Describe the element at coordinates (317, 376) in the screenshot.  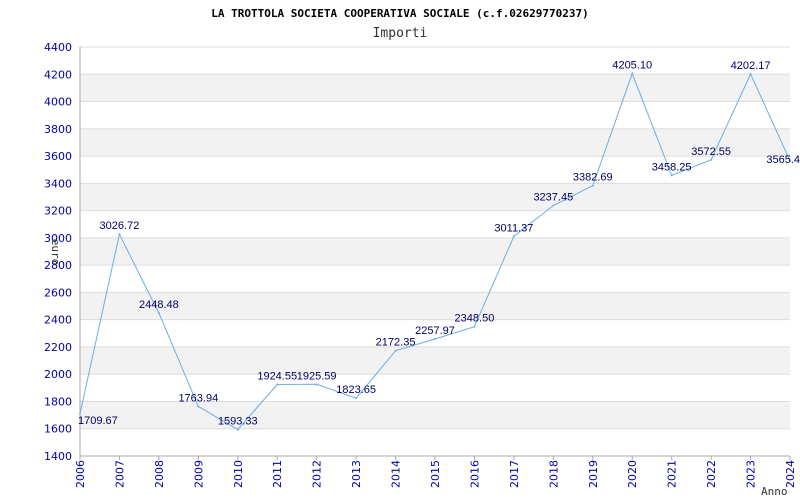
I see `data-label: 1925.59` at that location.